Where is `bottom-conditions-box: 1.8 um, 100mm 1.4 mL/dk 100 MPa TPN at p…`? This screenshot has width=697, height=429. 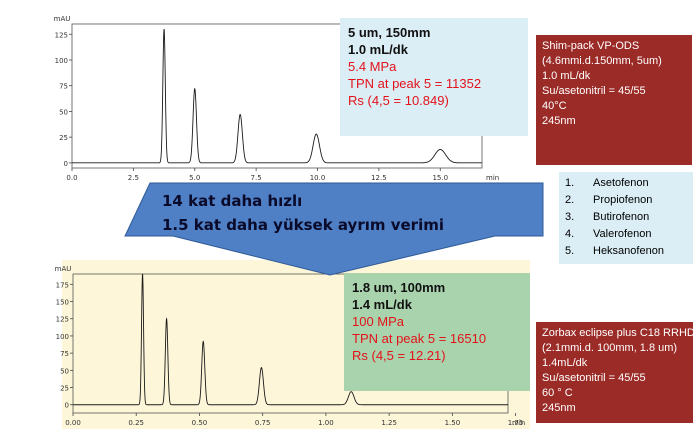
bottom-conditions-box: 1.8 um, 100mm 1.4 mL/dk 100 MPa TPN at p… is located at coordinates (437, 332).